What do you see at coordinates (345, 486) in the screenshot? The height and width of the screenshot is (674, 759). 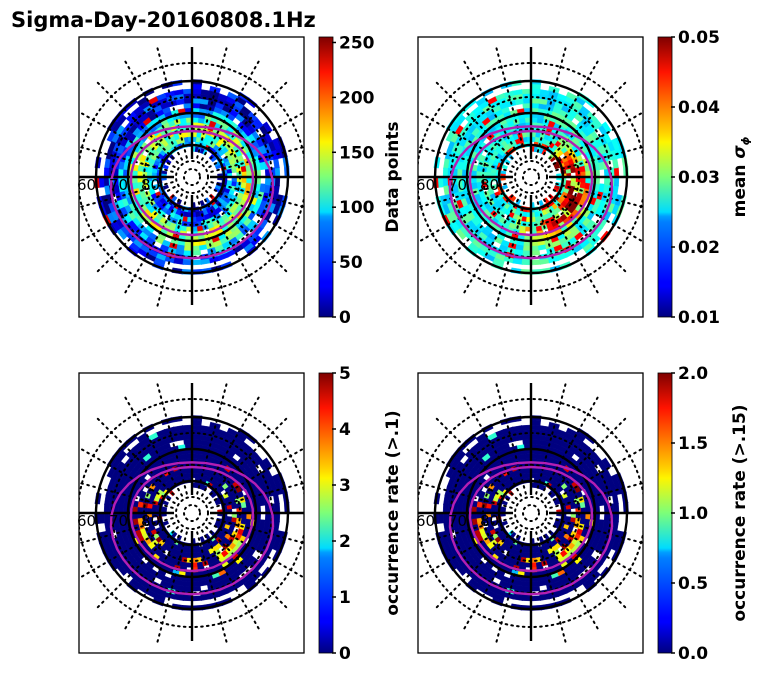 I see `colorbar-tick-label: 3` at bounding box center [345, 486].